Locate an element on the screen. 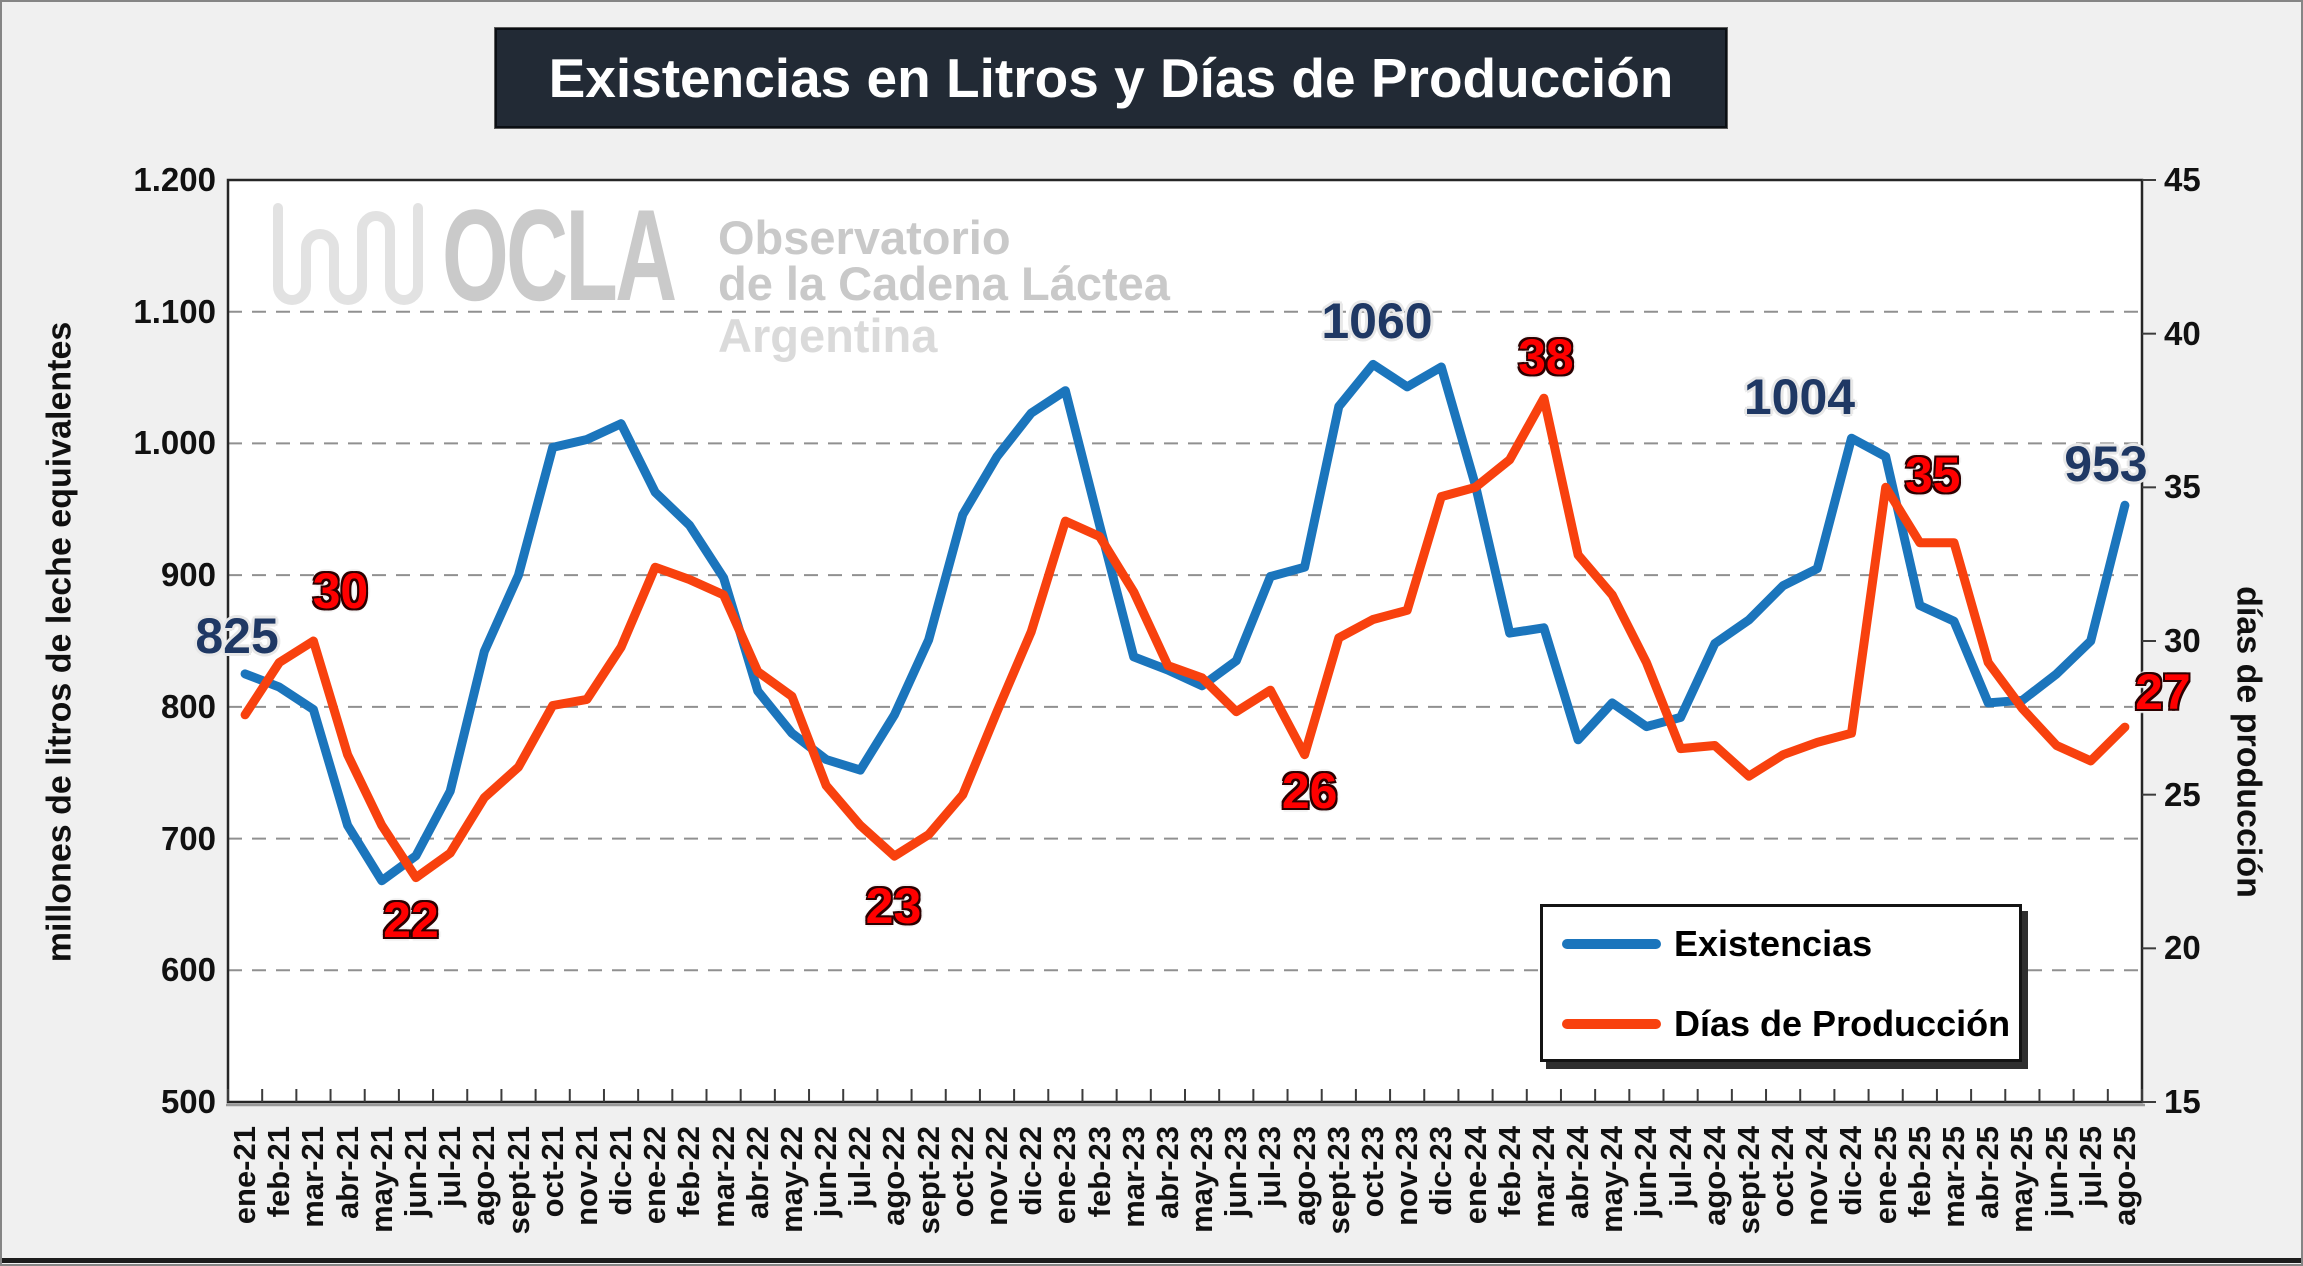  legend-item-existencias: Existencias is located at coordinates (1781, 944).